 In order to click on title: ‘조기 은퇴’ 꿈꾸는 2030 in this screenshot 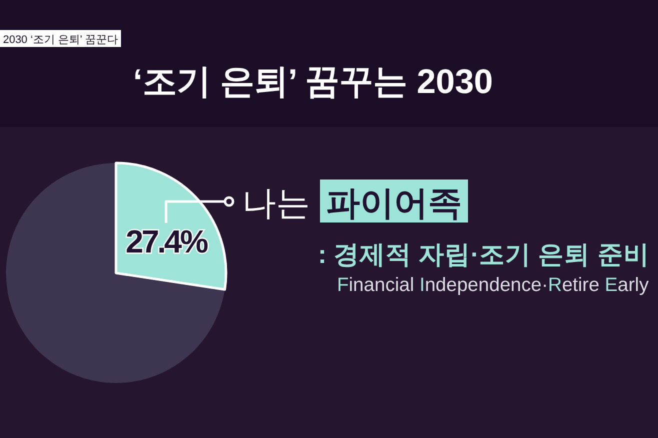, I will do `click(313, 82)`.